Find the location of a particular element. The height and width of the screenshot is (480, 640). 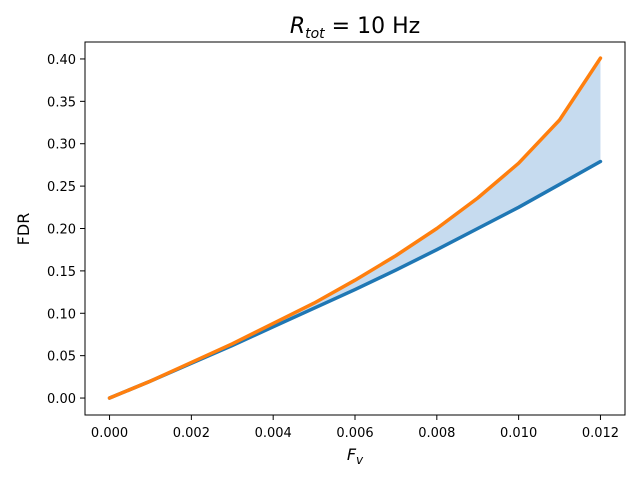

x-tick-label: 0.004 is located at coordinates (273, 433).